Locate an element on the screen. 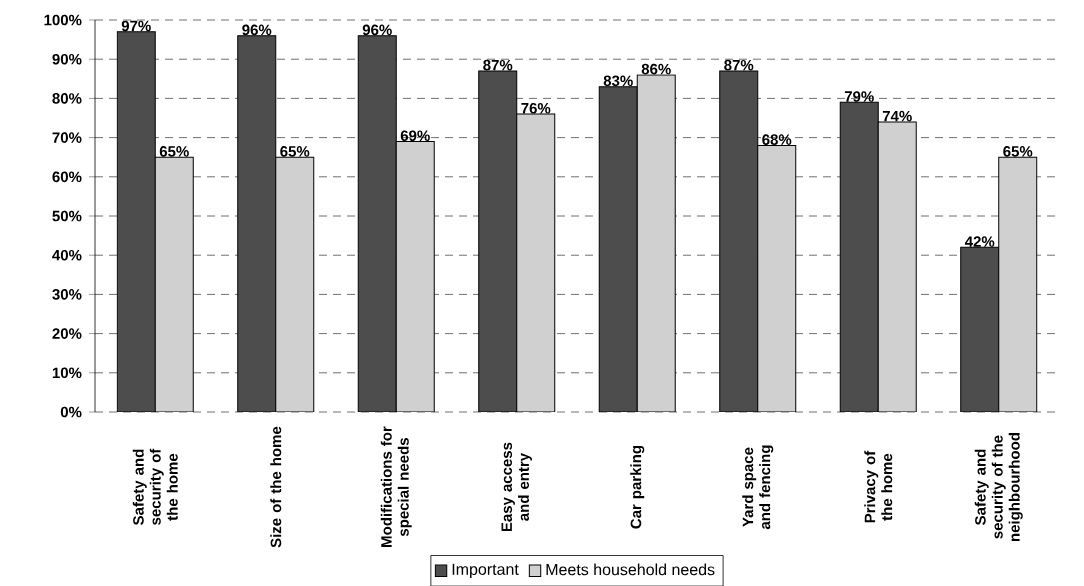 The height and width of the screenshot is (586, 1084). y-tick-label: 100% is located at coordinates (63, 20).